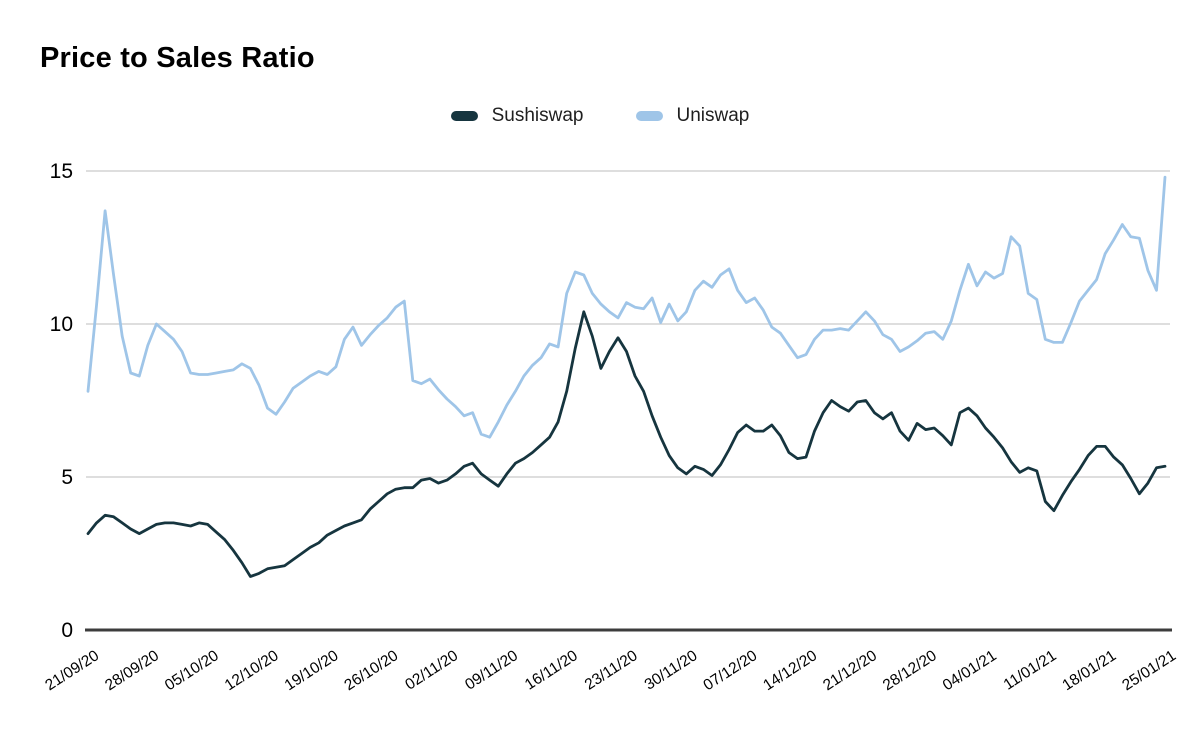 Image resolution: width=1200 pixels, height=742 pixels. I want to click on legend-item-sushiswap: Sushiswap, so click(517, 116).